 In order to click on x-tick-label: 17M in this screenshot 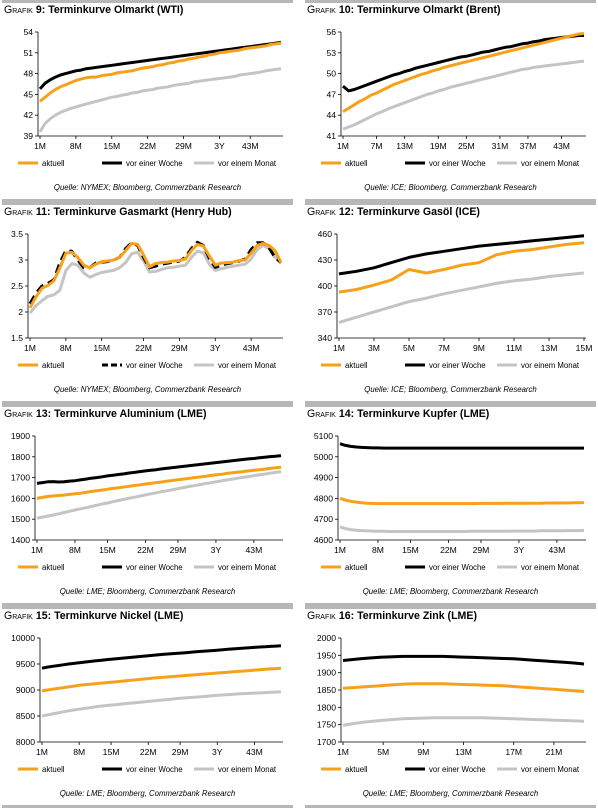, I will do `click(513, 752)`.